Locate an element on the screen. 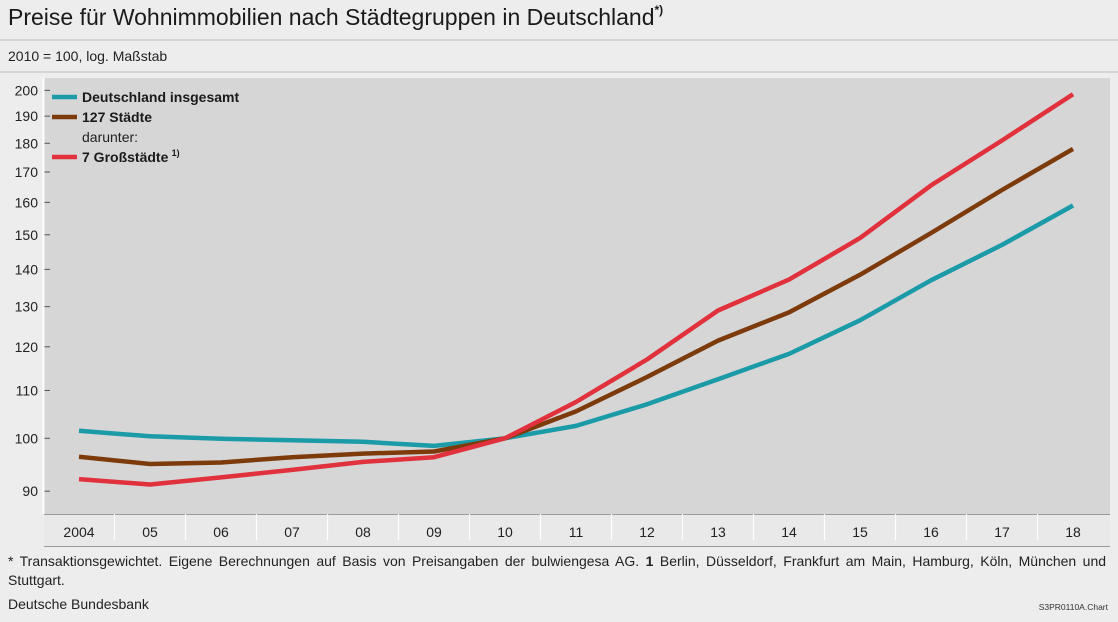 Image resolution: width=1118 pixels, height=622 pixels. x-tick-label-13: 13 is located at coordinates (718, 532).